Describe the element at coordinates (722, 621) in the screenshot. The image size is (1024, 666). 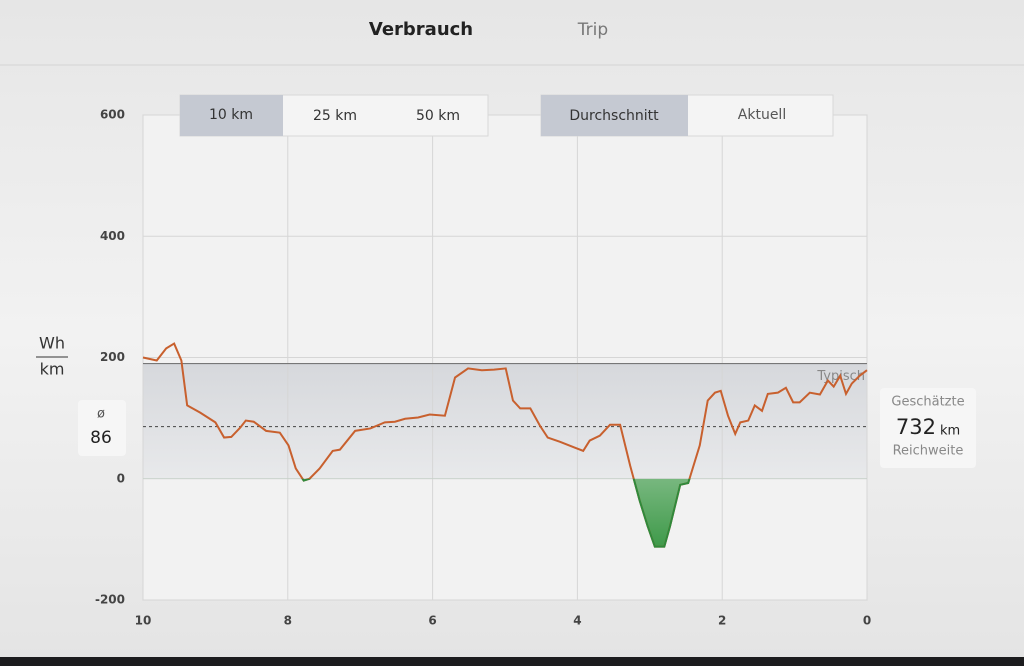
I see `x-tick-label: 2` at that location.